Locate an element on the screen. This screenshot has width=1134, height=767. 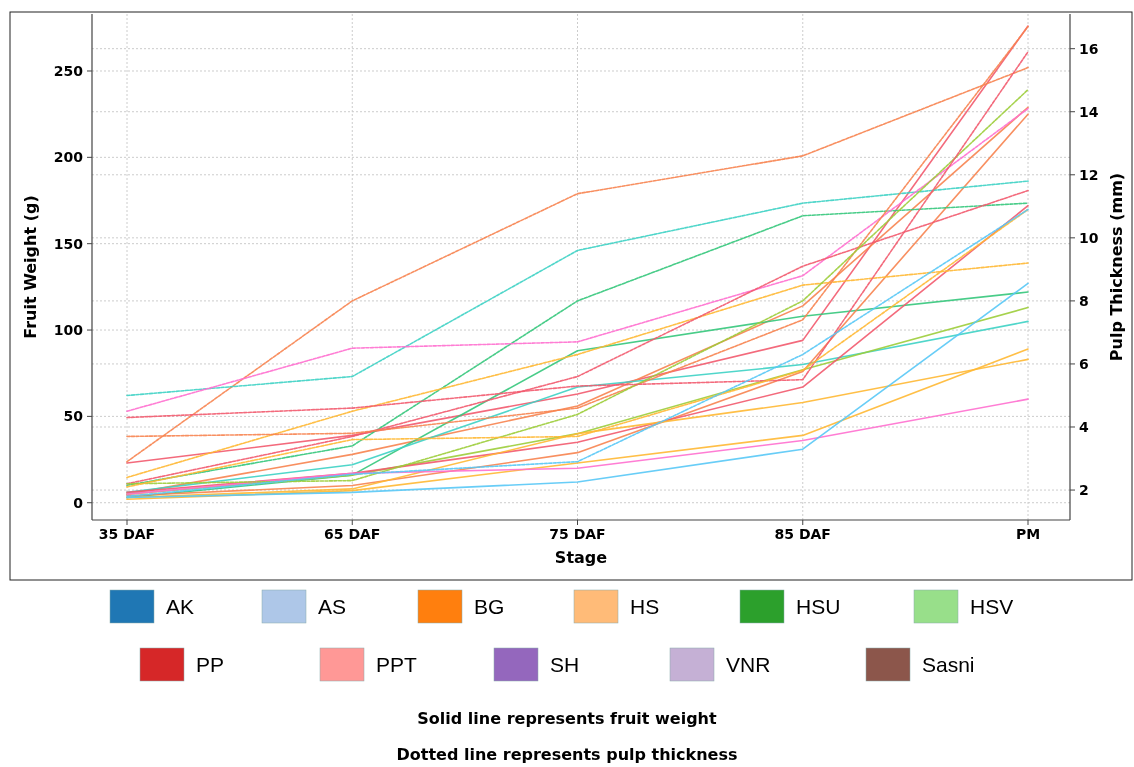
category-label: HSU is located at coordinates (818, 606).